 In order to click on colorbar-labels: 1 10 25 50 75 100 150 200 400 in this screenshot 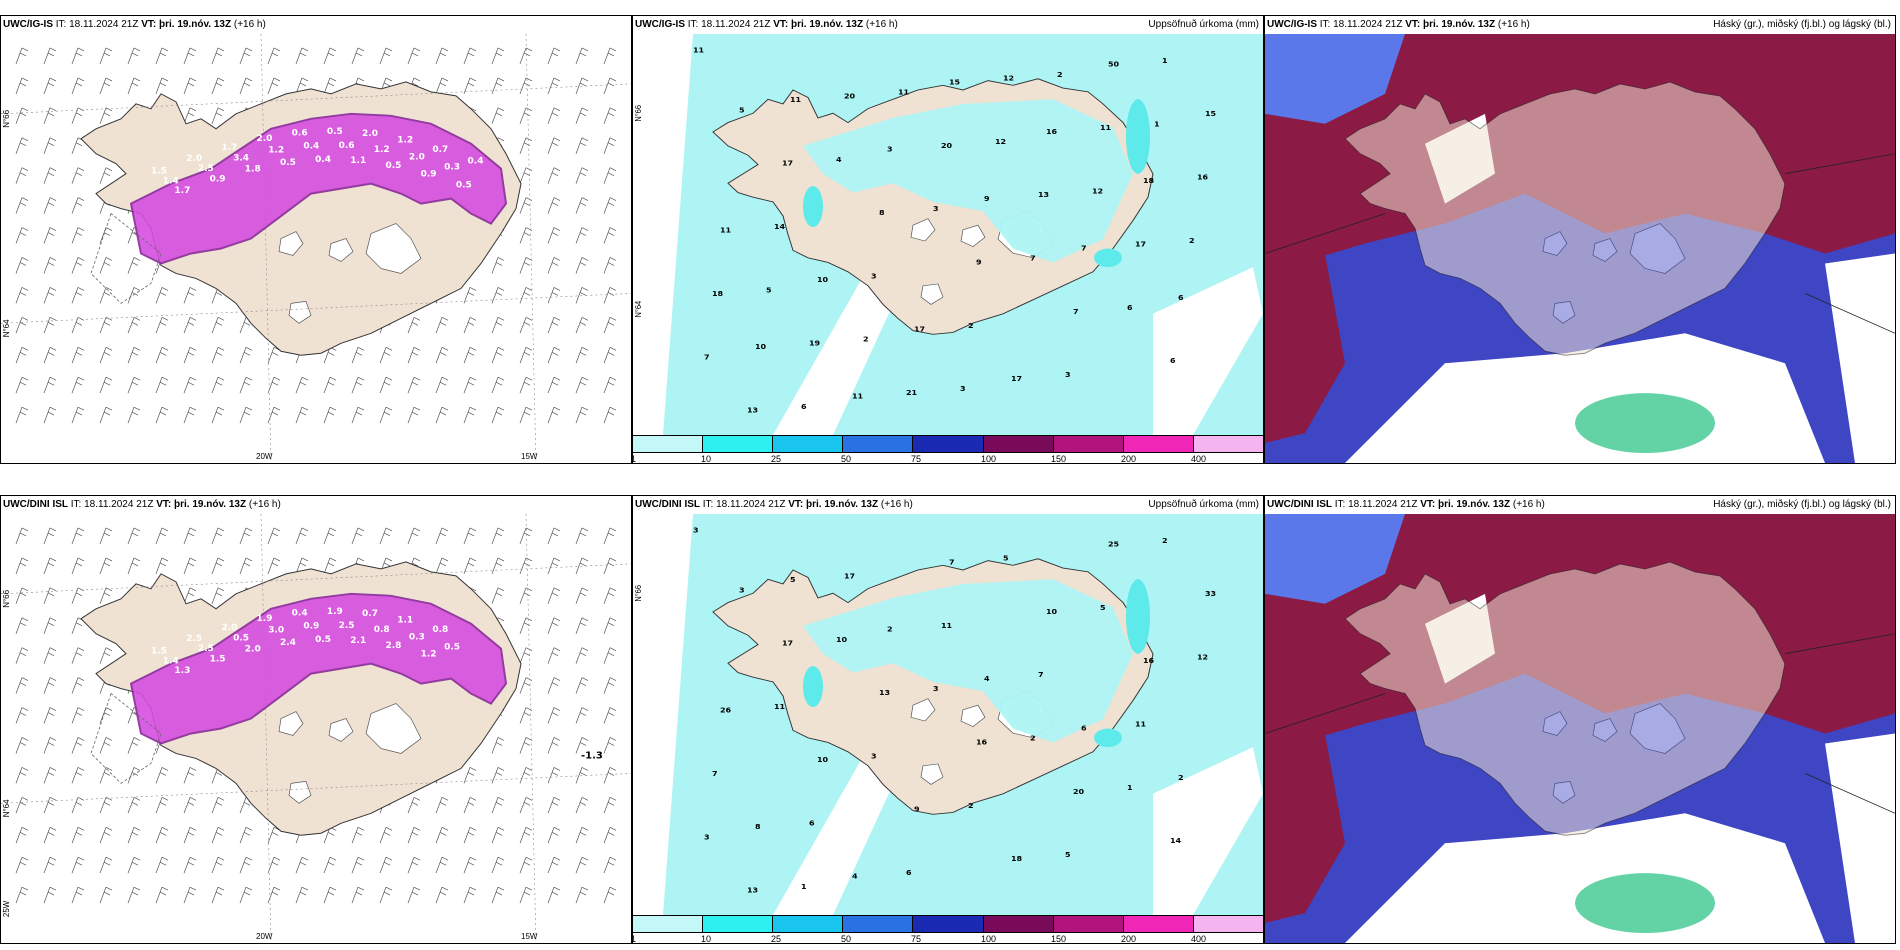, I will do `click(948, 938)`.